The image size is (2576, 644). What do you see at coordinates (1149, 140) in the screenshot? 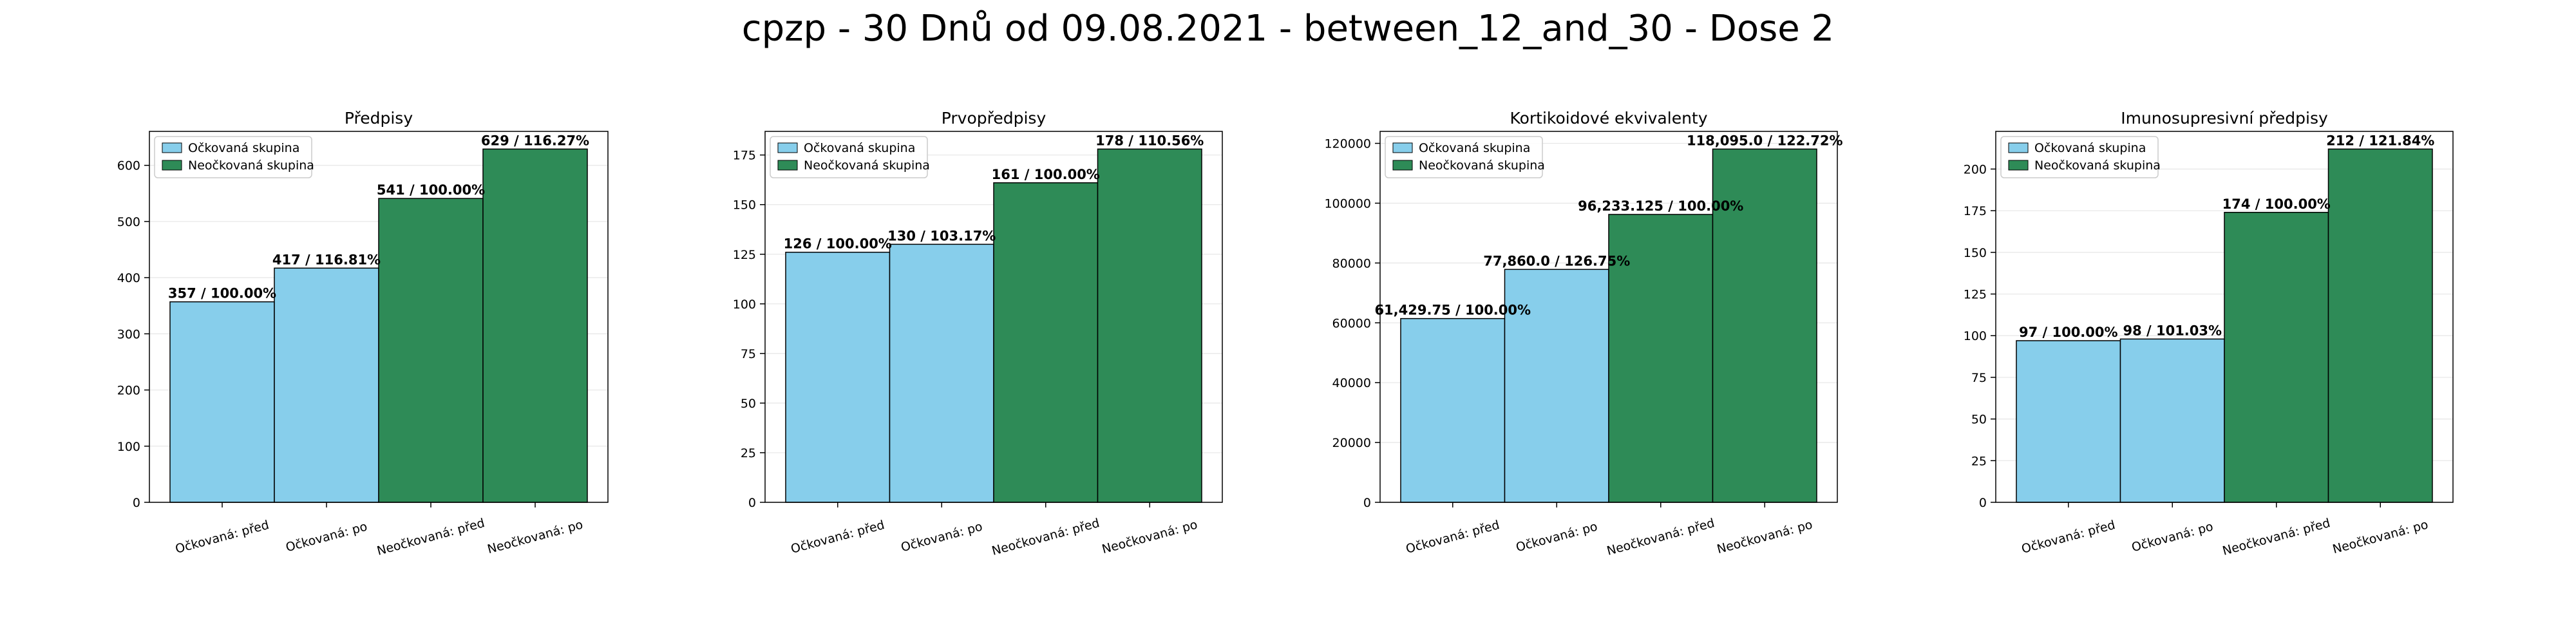
I see `bar-value-label: 178 / 110.56%` at bounding box center [1149, 140].